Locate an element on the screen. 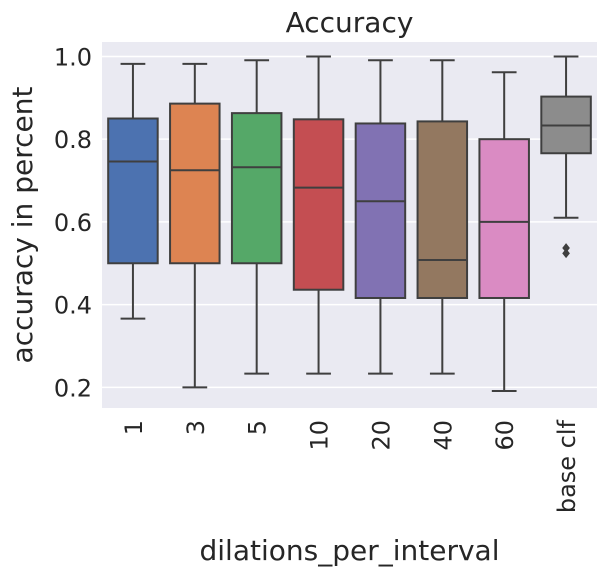 This screenshot has height=576, width=607. y-tick-label: 1.0 is located at coordinates (73, 57).